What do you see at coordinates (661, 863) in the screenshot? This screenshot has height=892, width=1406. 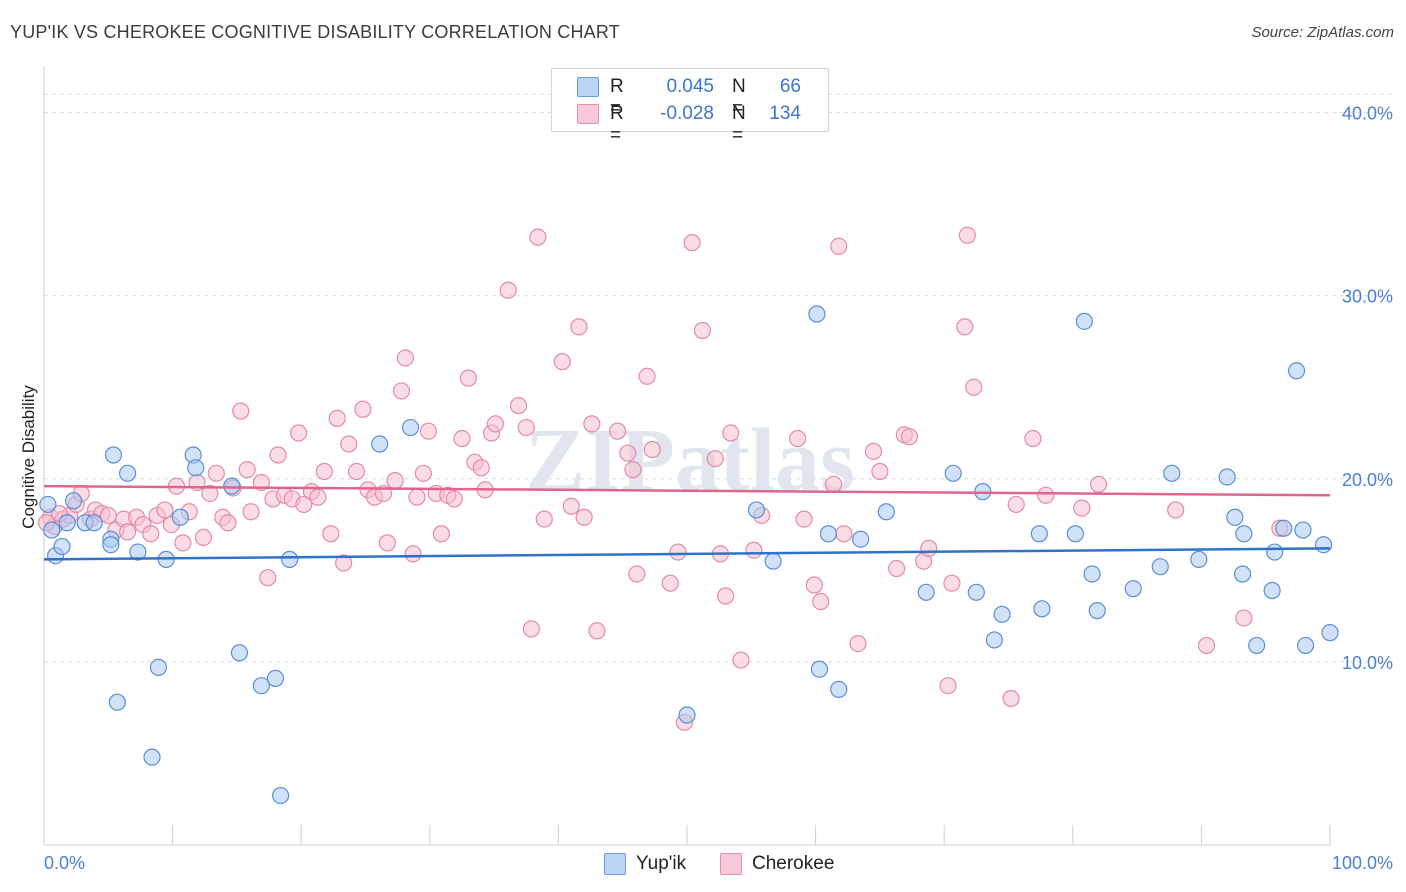 I see `bottom-legend-label-yupik: Yup'ik` at bounding box center [661, 863].